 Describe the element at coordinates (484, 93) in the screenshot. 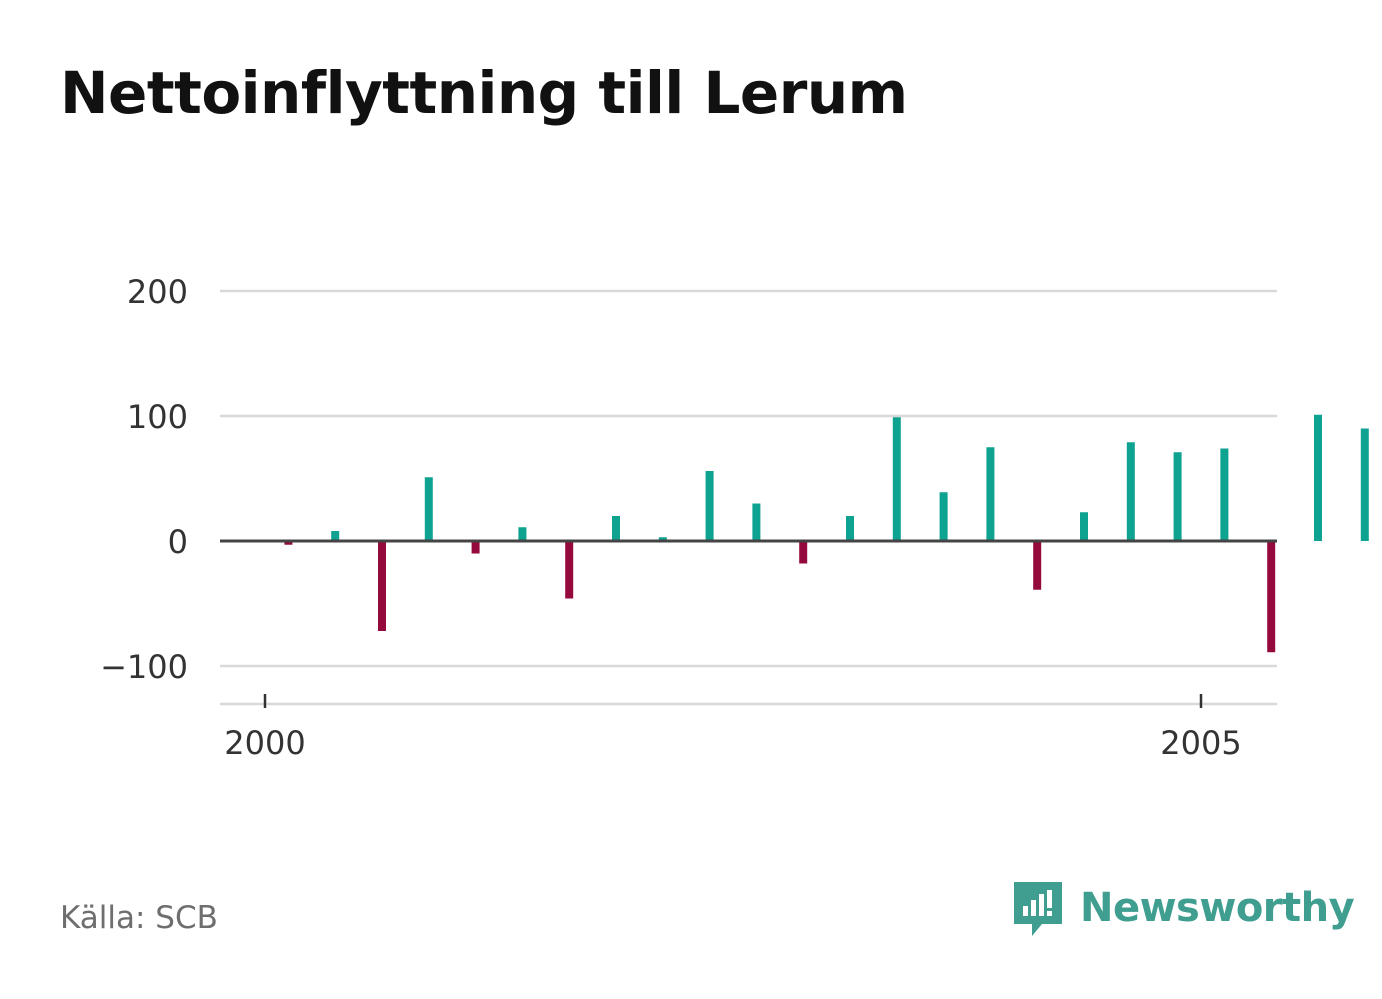

I see `chart-title: Nettoinflyttning till Lerum` at that location.